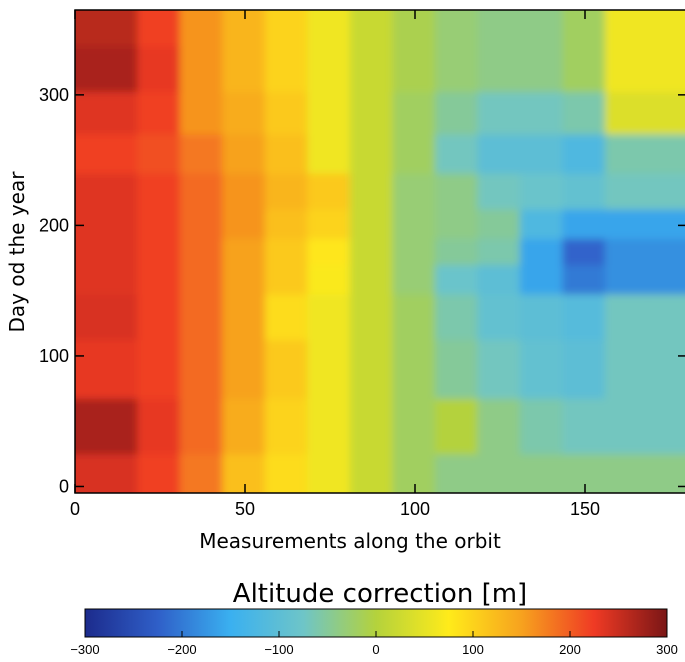  I want to click on x-tick-label: 0, so click(75, 509).